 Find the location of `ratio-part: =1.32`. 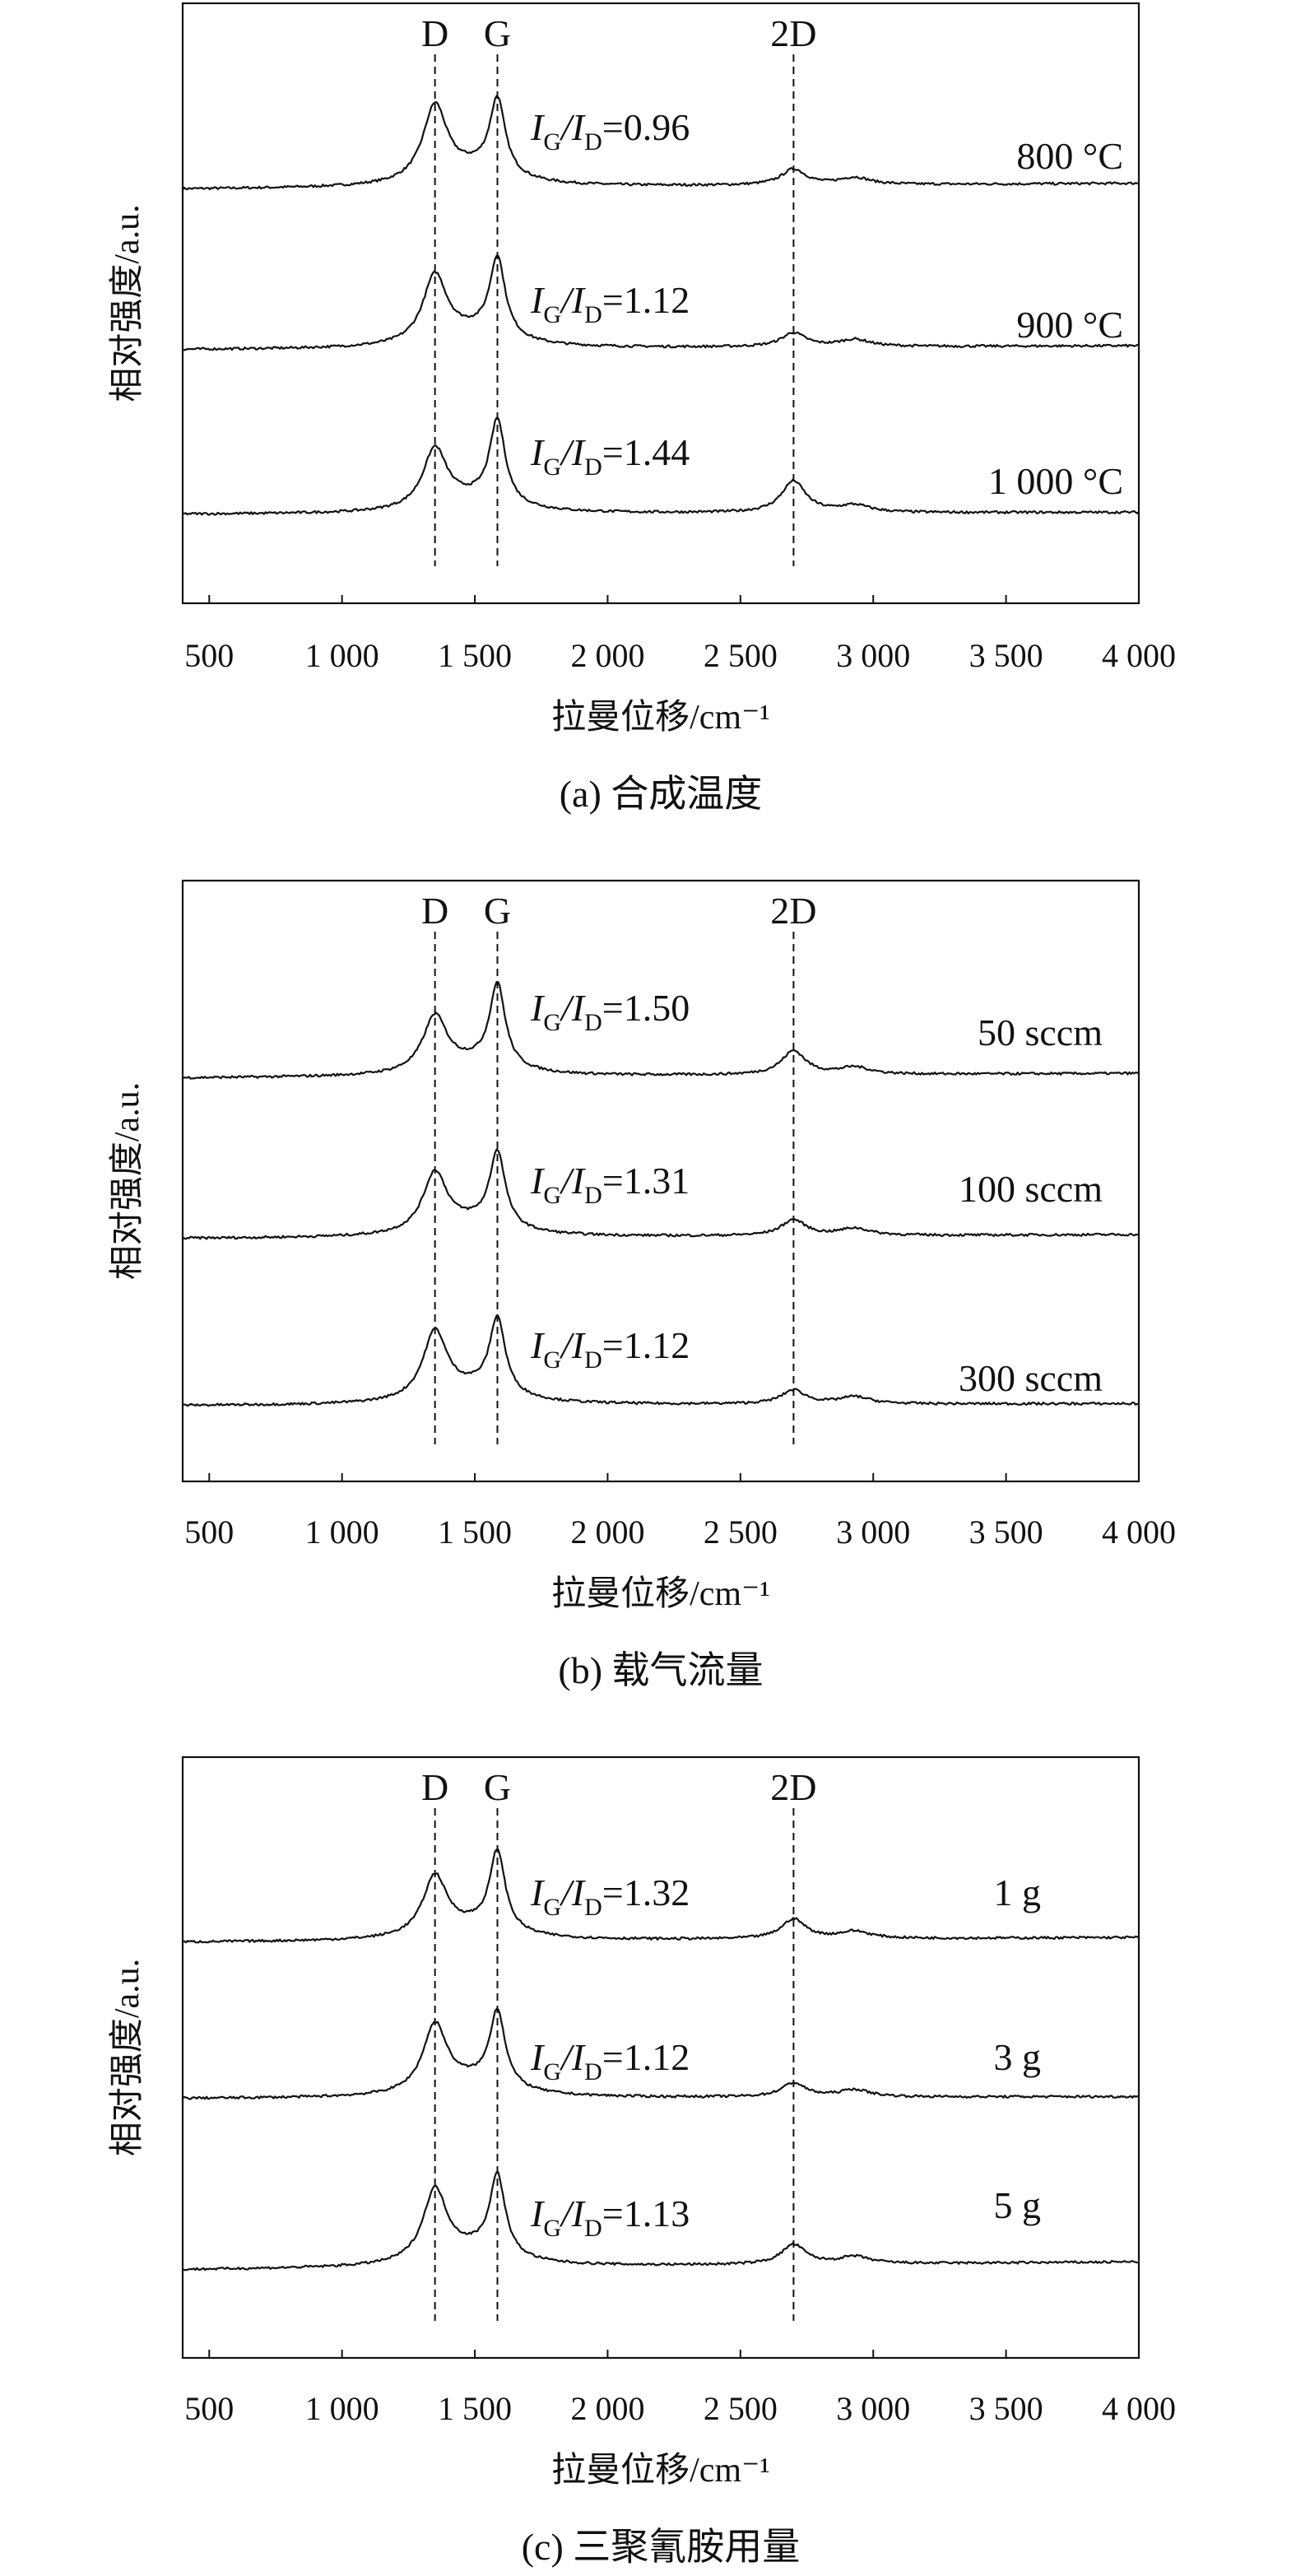

ratio-part: =1.32 is located at coordinates (646, 1892).